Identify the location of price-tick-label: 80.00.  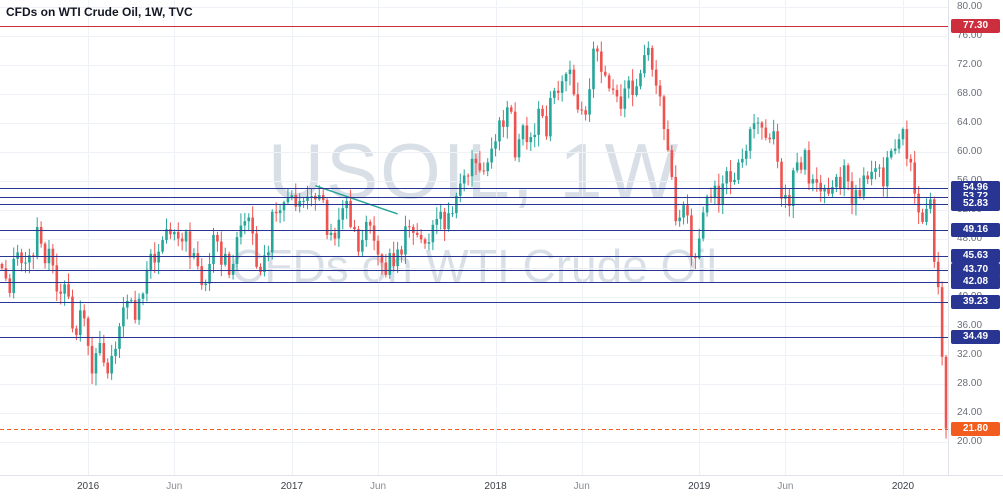
(970, 6).